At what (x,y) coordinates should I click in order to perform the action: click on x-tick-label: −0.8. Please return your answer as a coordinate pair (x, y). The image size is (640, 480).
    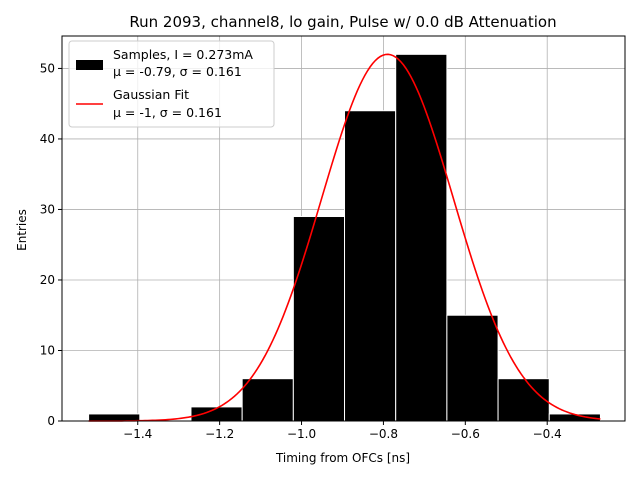
    Looking at the image, I should click on (383, 434).